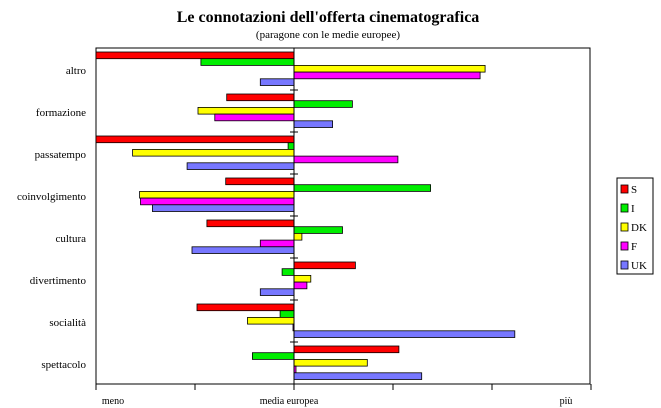 This screenshot has width=661, height=408. I want to click on x-tick-label-center: media europea, so click(289, 401).